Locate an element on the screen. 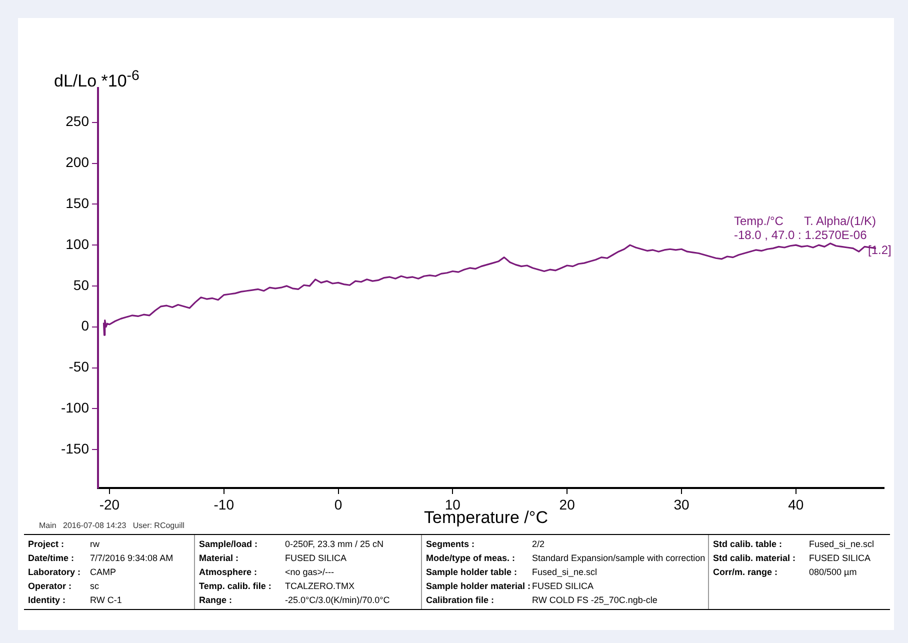 Image resolution: width=908 pixels, height=643 pixels. text: 2/2 is located at coordinates (539, 544).